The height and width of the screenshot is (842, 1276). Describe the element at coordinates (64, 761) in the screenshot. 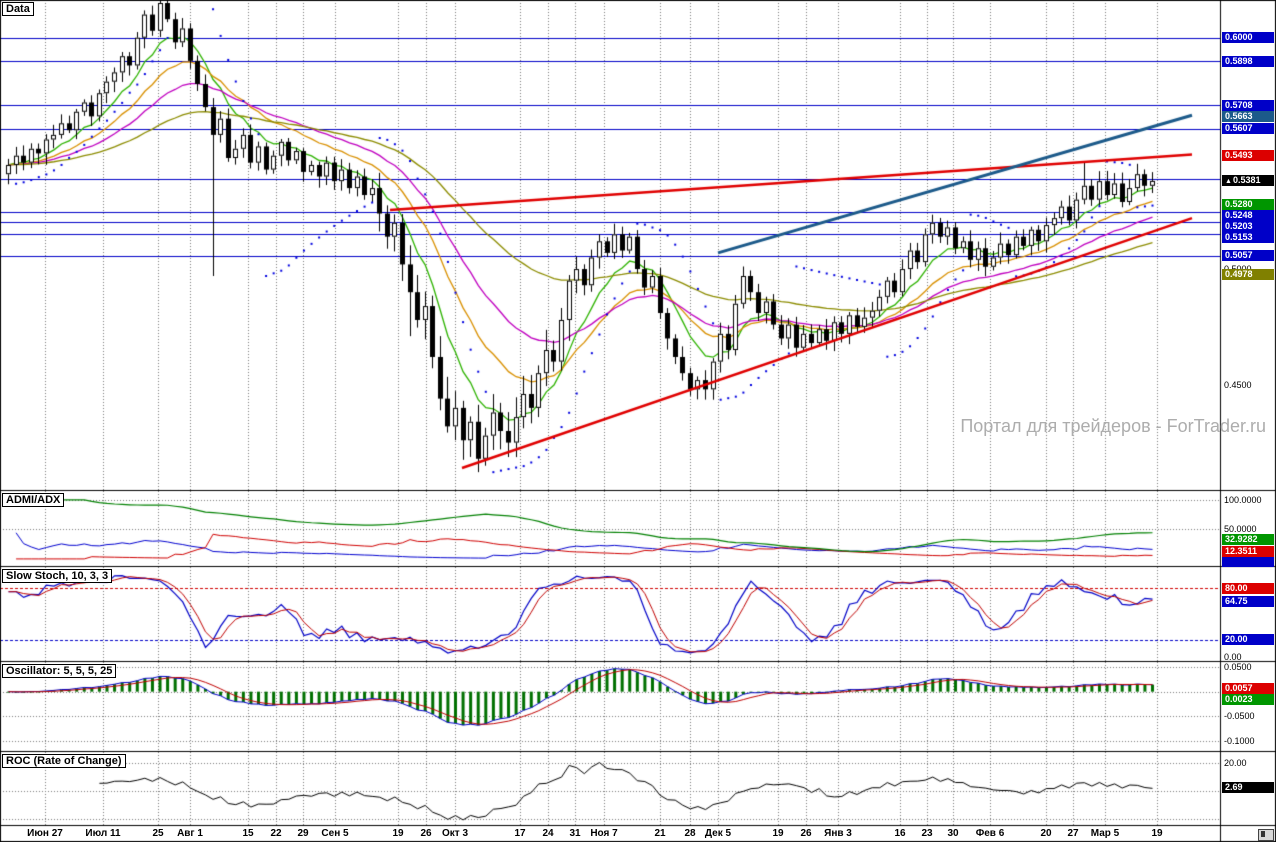

I see `panel-header-roc: ROC (Rate of Change)` at that location.